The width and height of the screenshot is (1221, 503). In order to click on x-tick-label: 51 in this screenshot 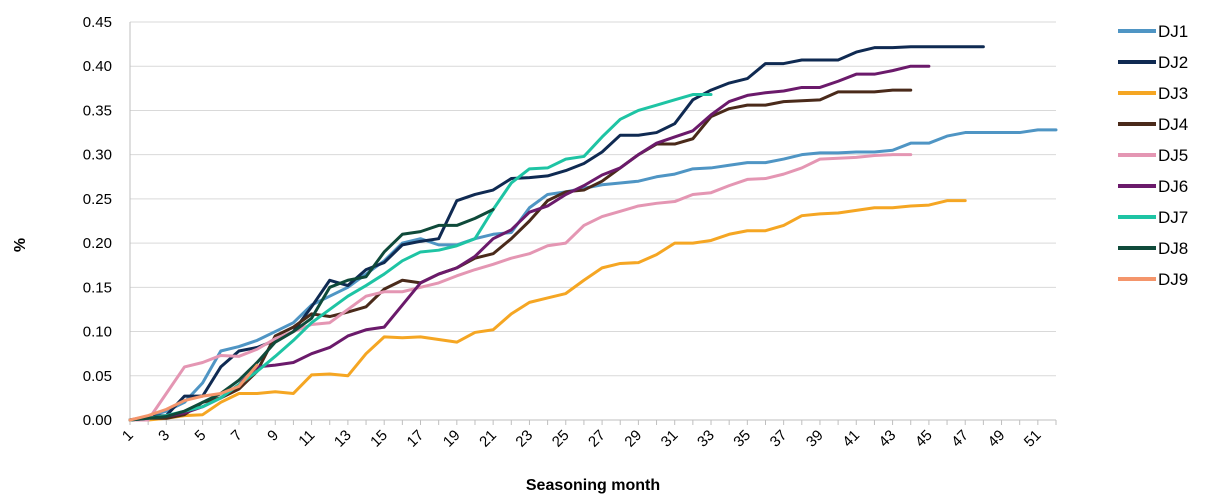, I will do `click(1033, 439)`.